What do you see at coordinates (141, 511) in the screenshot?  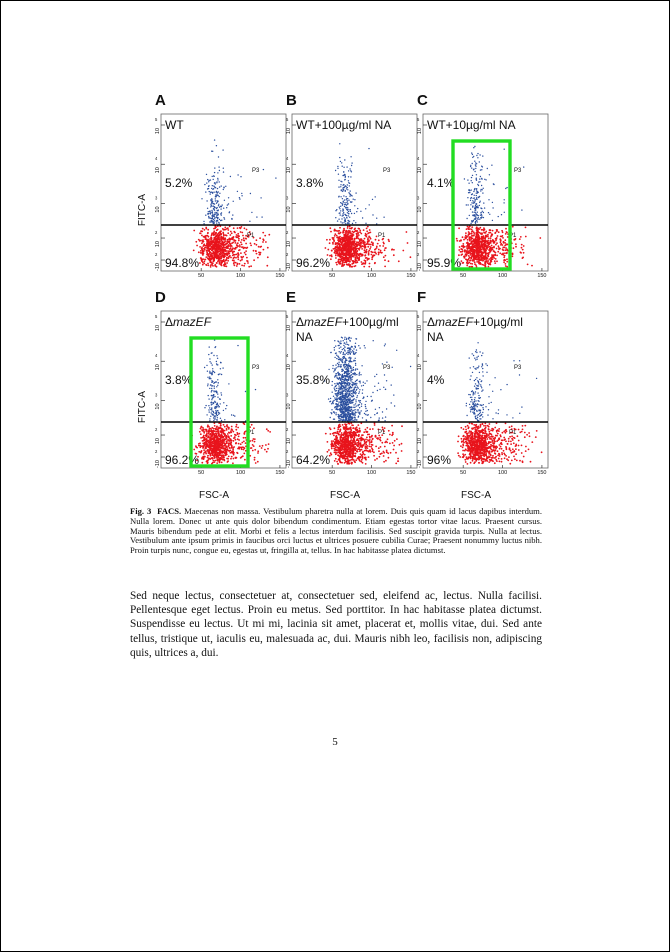 I see `caption-label: Fig. 3` at bounding box center [141, 511].